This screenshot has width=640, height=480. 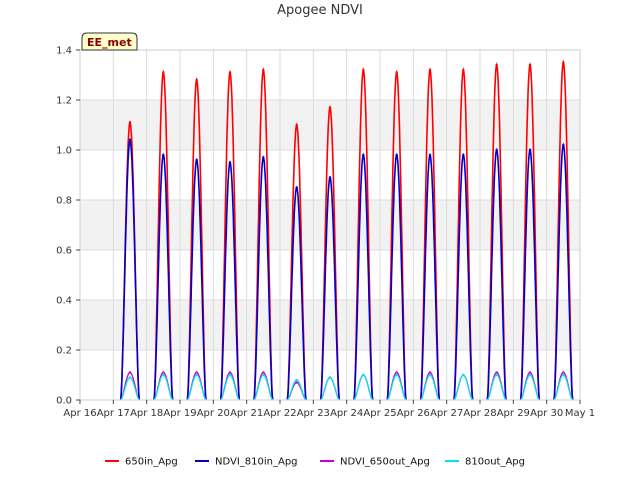 What do you see at coordinates (446, 413) in the screenshot?
I see `x-tick-label: Apr 27` at bounding box center [446, 413].